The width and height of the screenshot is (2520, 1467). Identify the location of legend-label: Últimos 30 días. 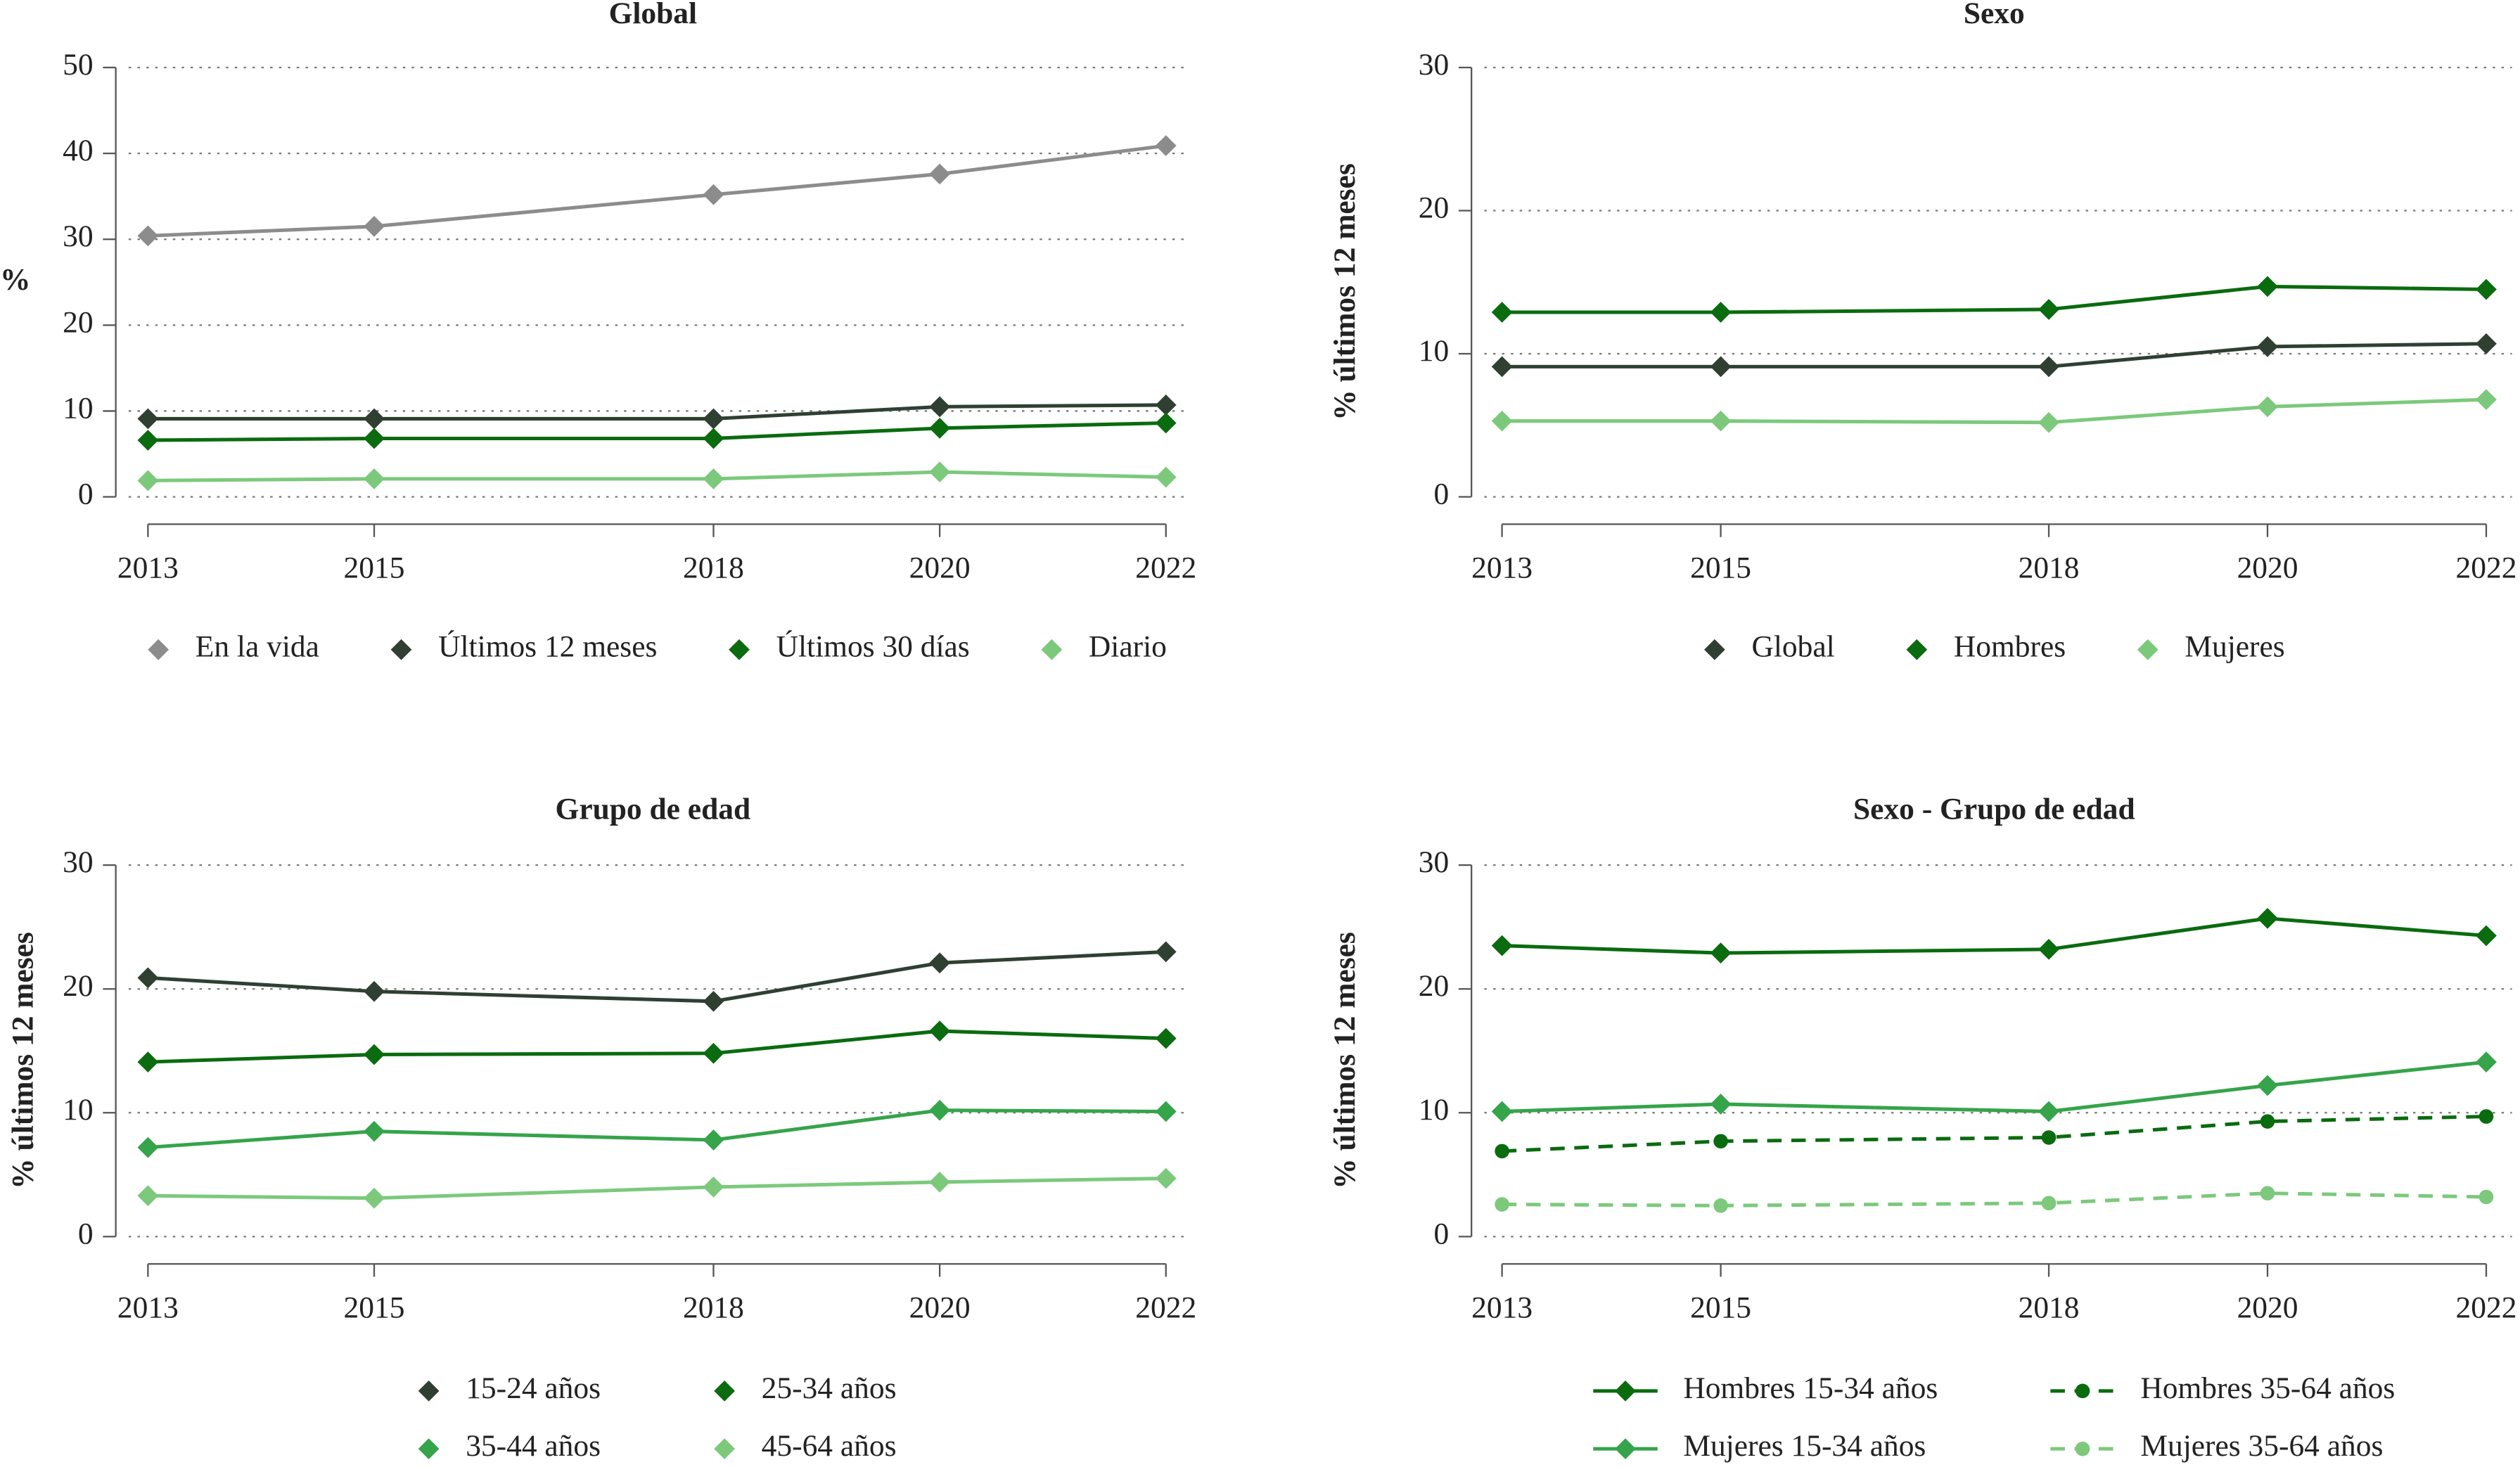
(873, 646).